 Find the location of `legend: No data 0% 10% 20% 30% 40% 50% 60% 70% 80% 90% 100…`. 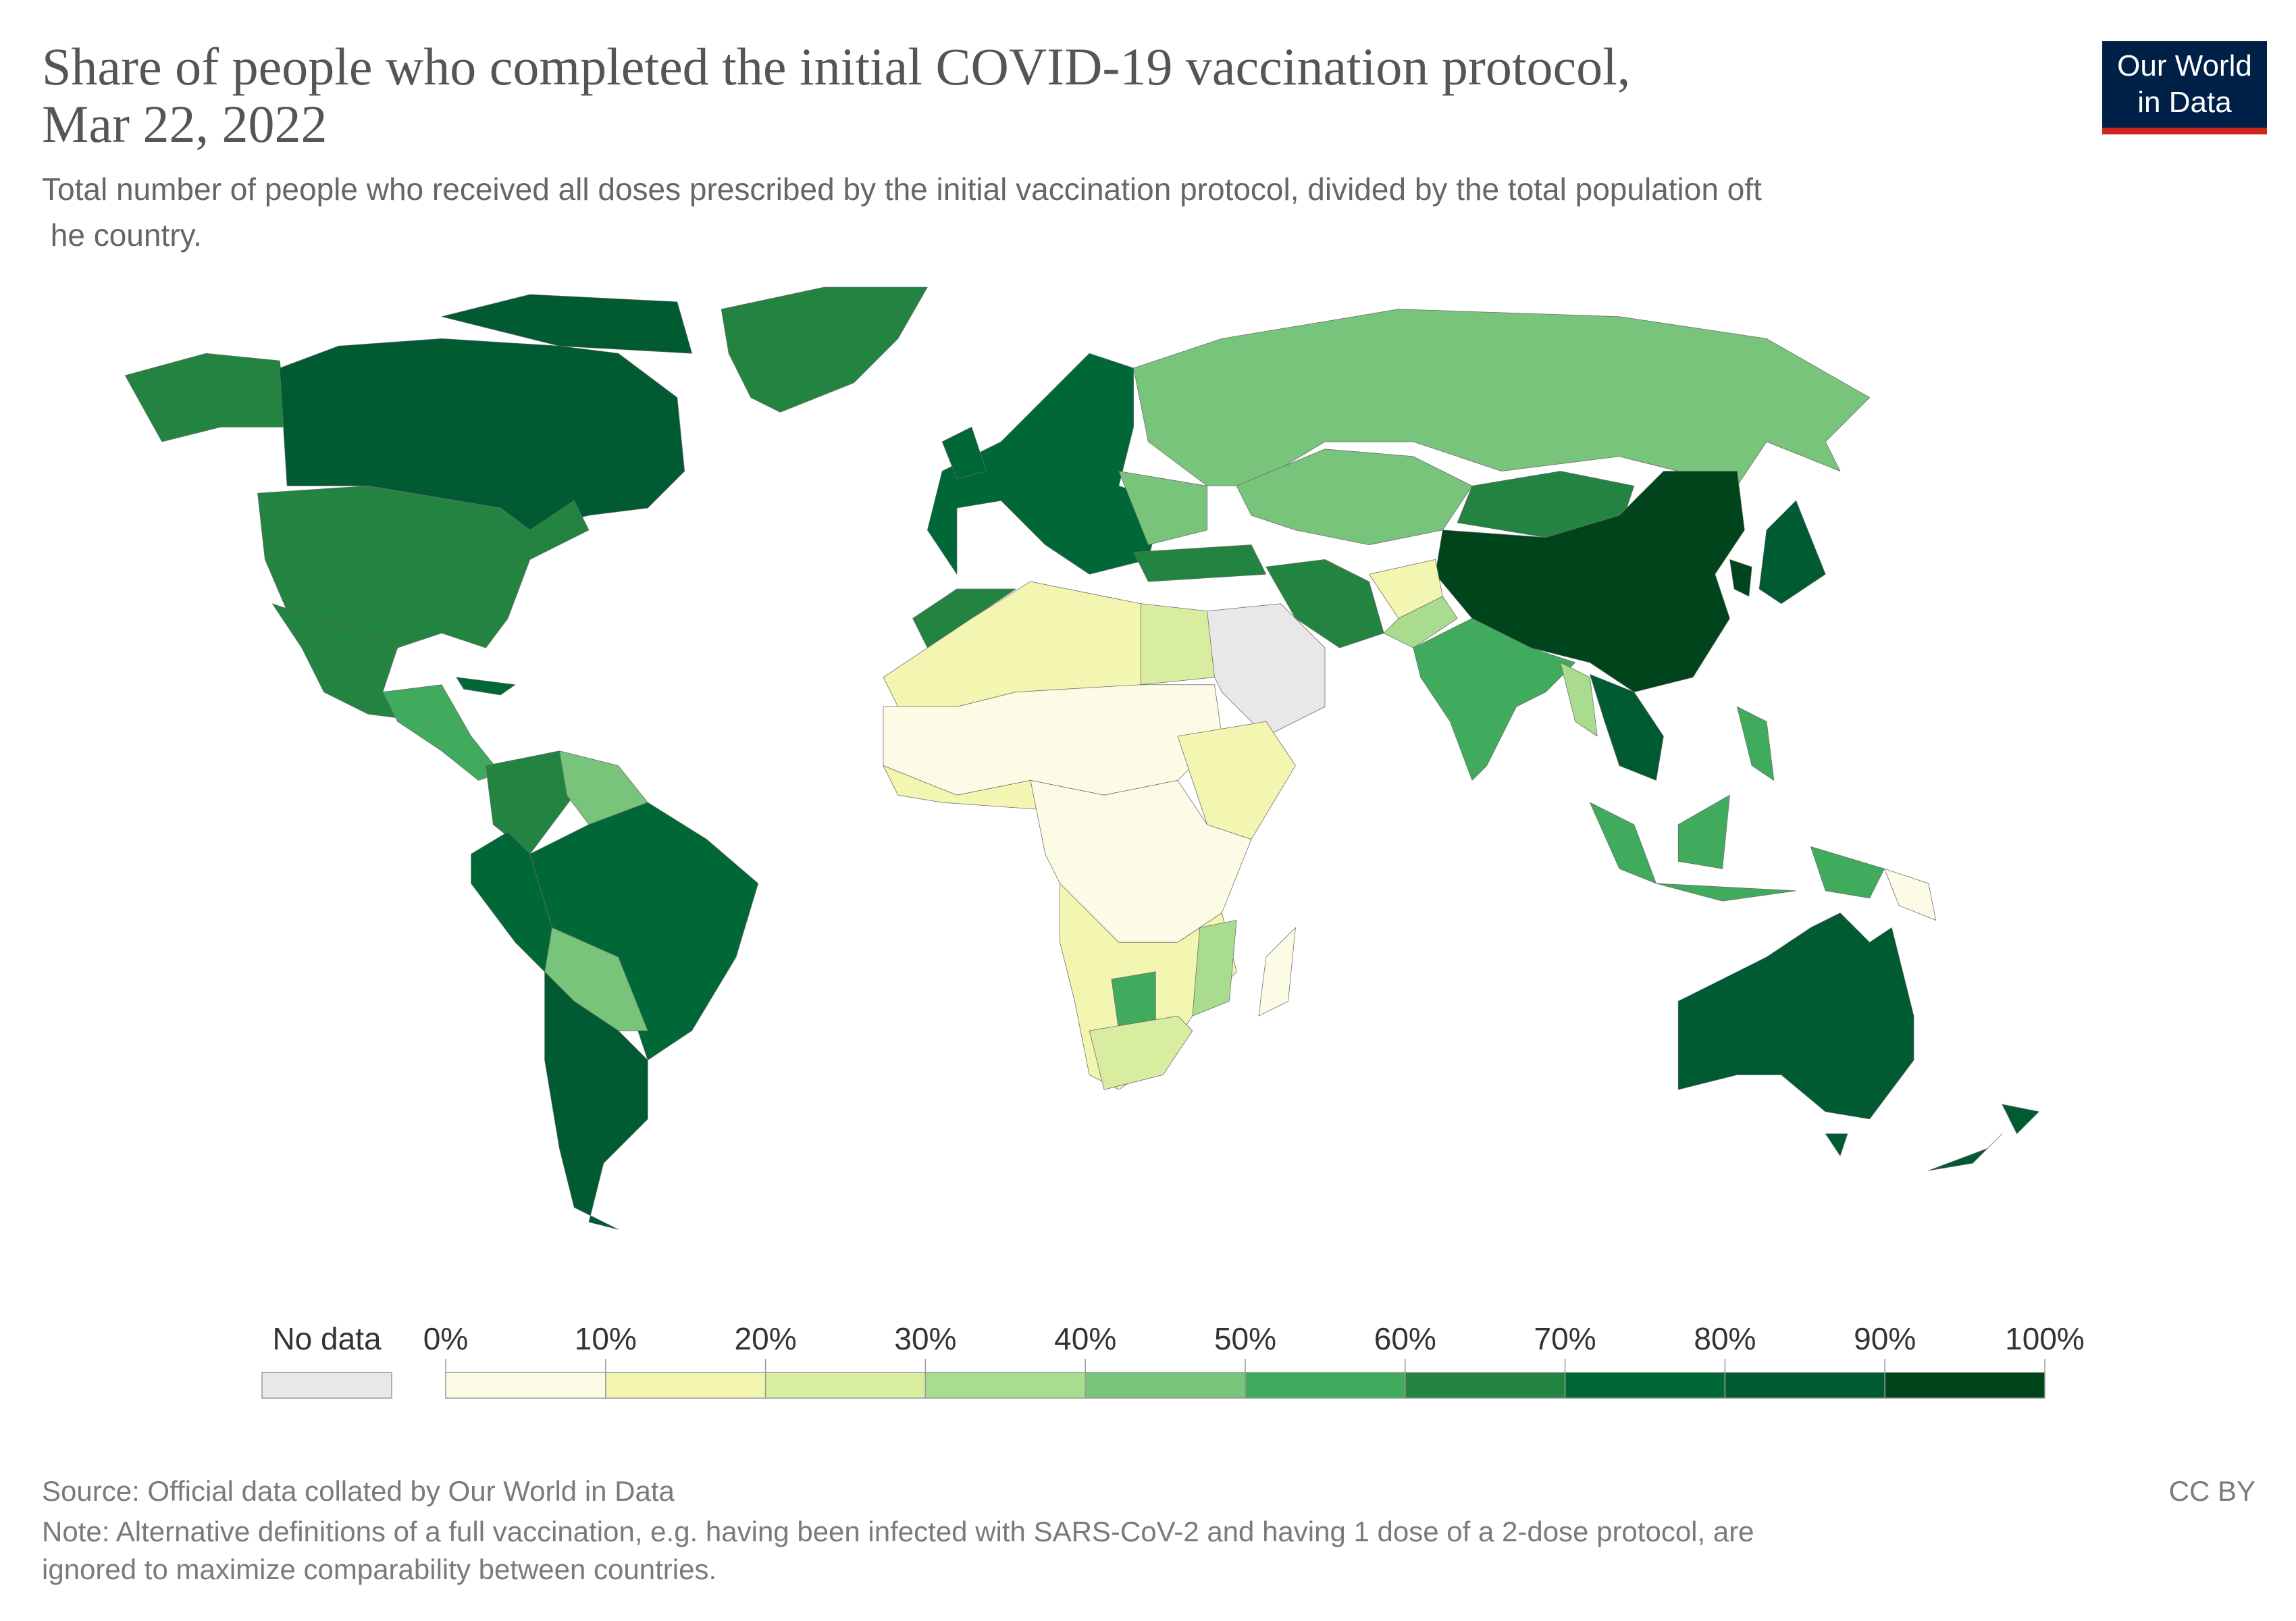

legend: No data 0% 10% 20% 30% 40% 50% 60% 70% 80% 90% 100… is located at coordinates (1173, 1360).